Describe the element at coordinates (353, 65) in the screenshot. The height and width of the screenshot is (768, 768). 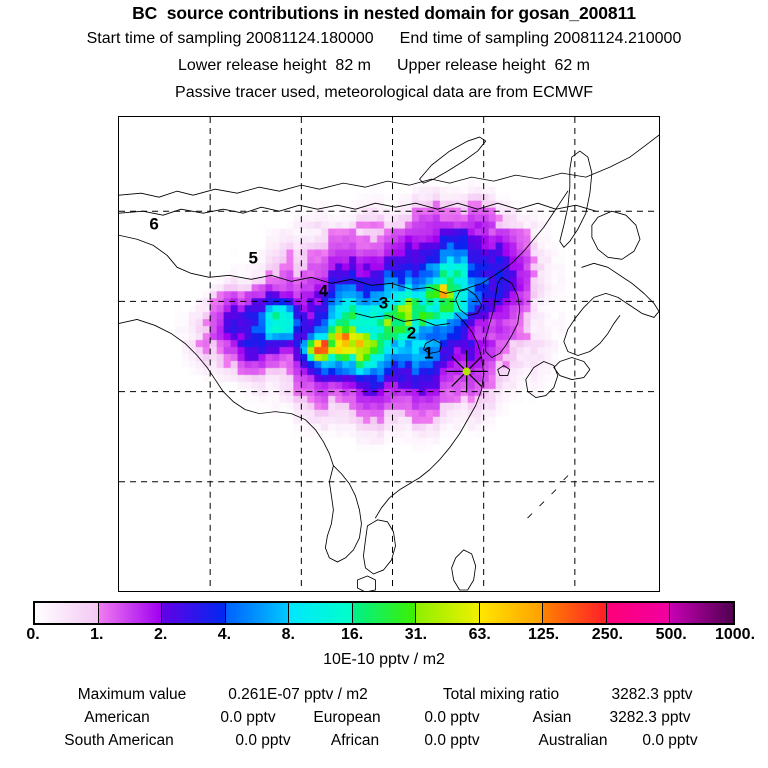
I see `lower-height-value: 82 m` at that location.